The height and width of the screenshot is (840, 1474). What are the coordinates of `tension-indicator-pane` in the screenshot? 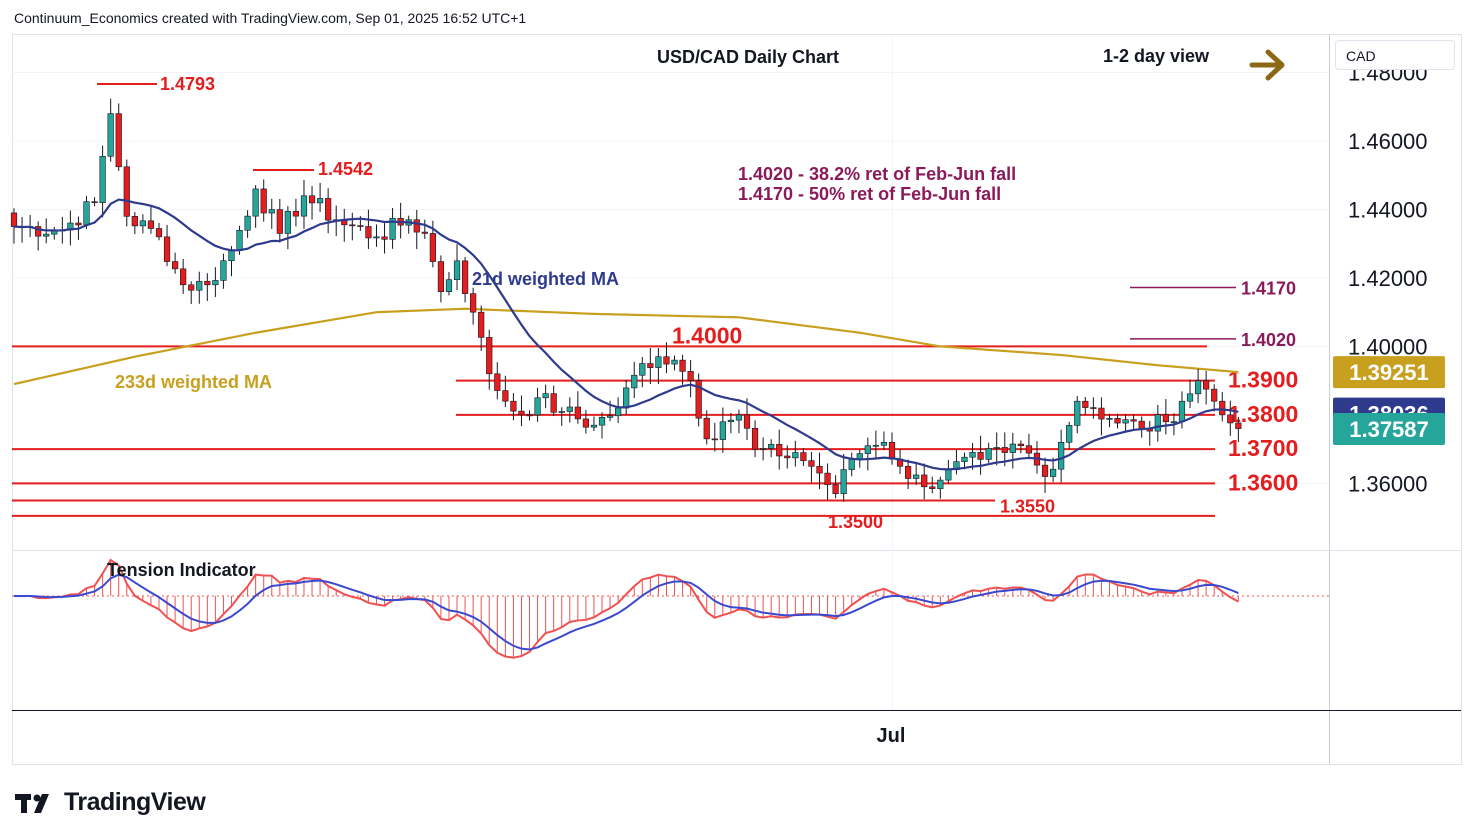 It's located at (670, 608).